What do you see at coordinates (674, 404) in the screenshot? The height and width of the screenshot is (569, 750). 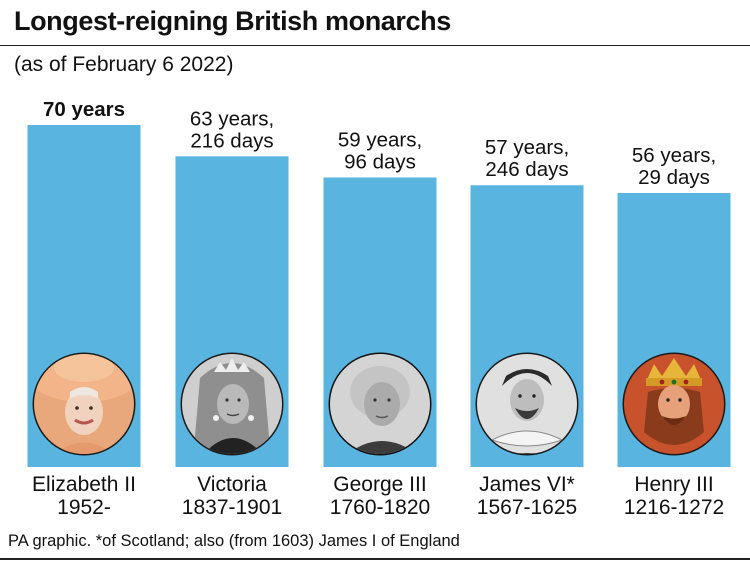 I see `henry-iii-portrait` at bounding box center [674, 404].